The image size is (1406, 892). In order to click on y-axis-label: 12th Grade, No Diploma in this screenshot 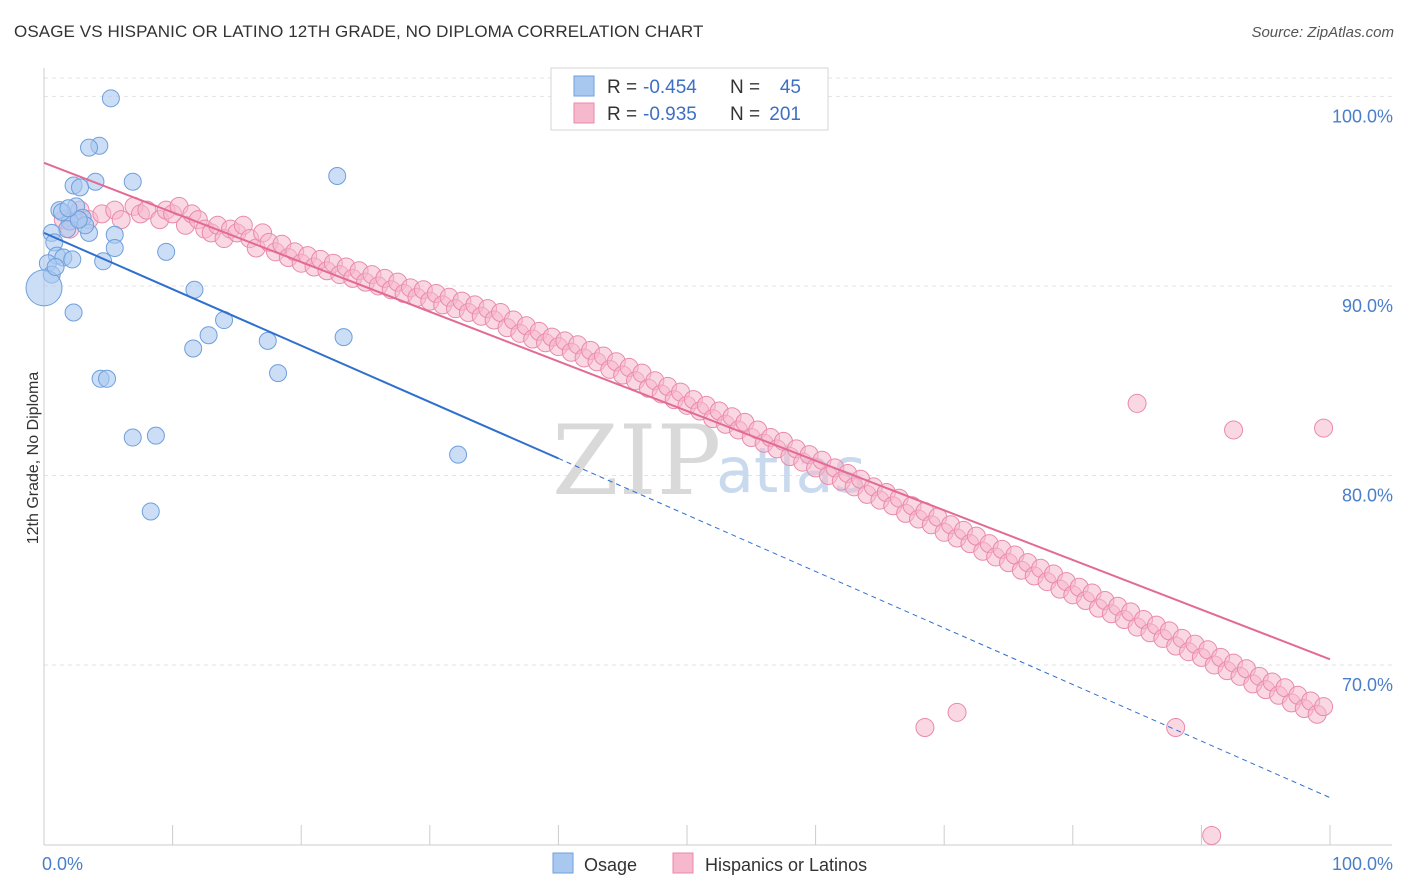, I will do `click(33, 458)`.